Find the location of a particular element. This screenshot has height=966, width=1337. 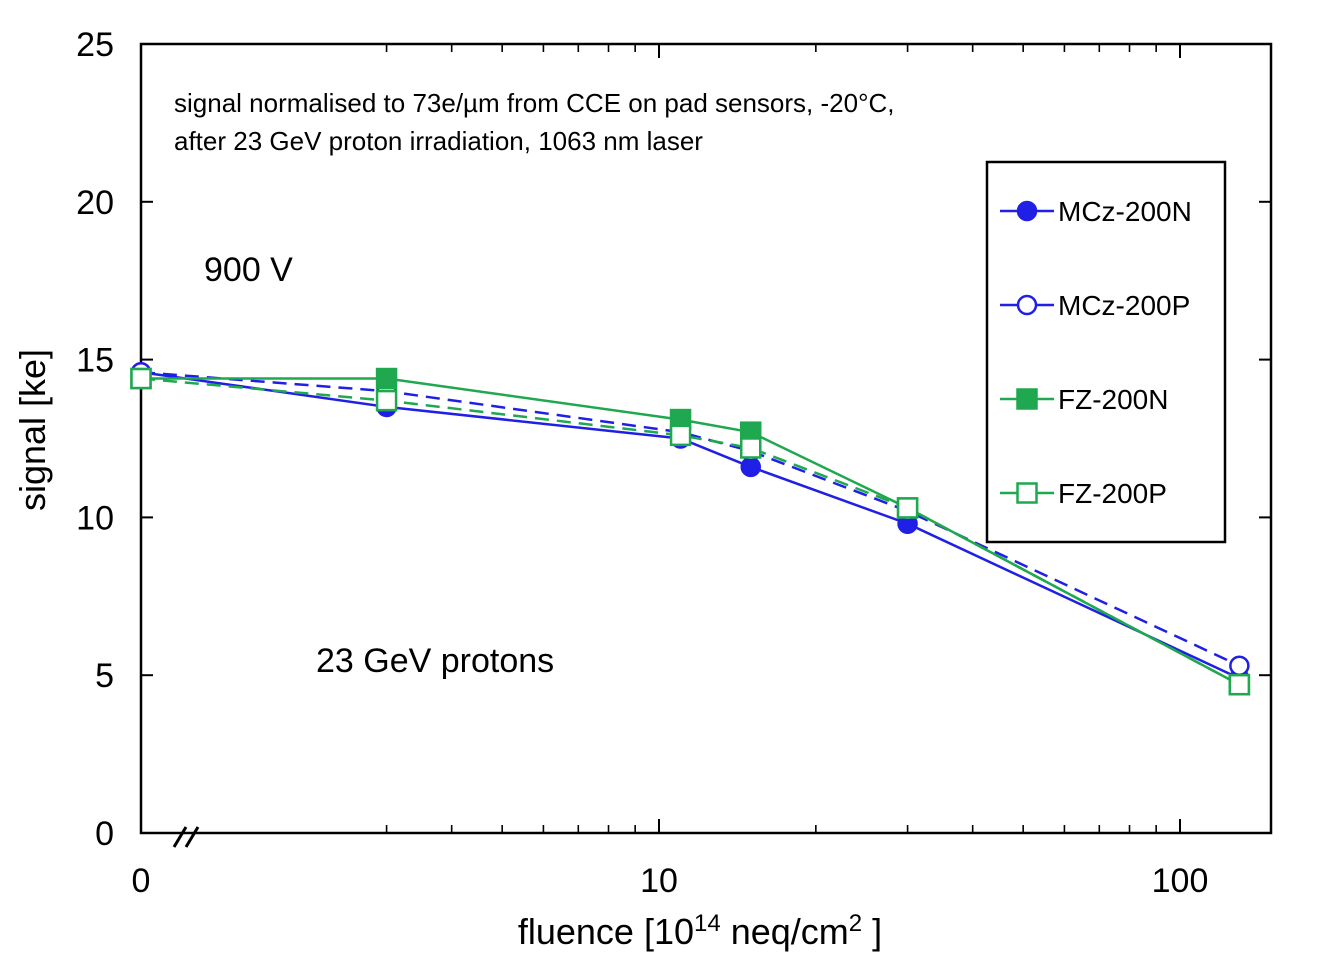

legend-label-FZ-200N: FZ-200N is located at coordinates (1113, 399).